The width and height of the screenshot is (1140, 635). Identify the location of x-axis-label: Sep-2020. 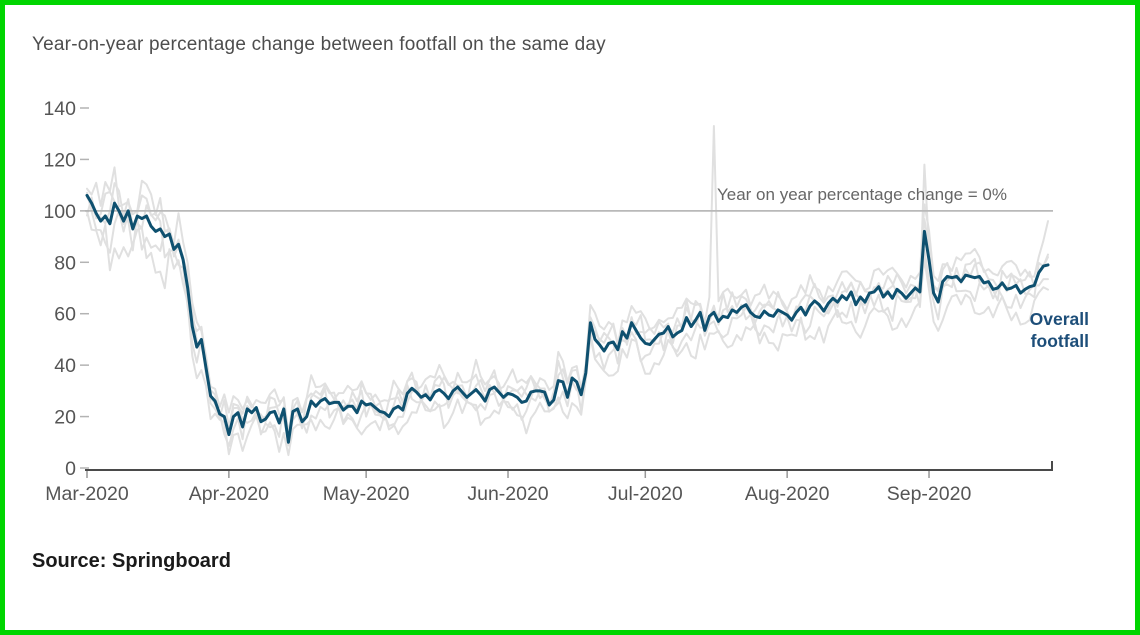
(929, 494).